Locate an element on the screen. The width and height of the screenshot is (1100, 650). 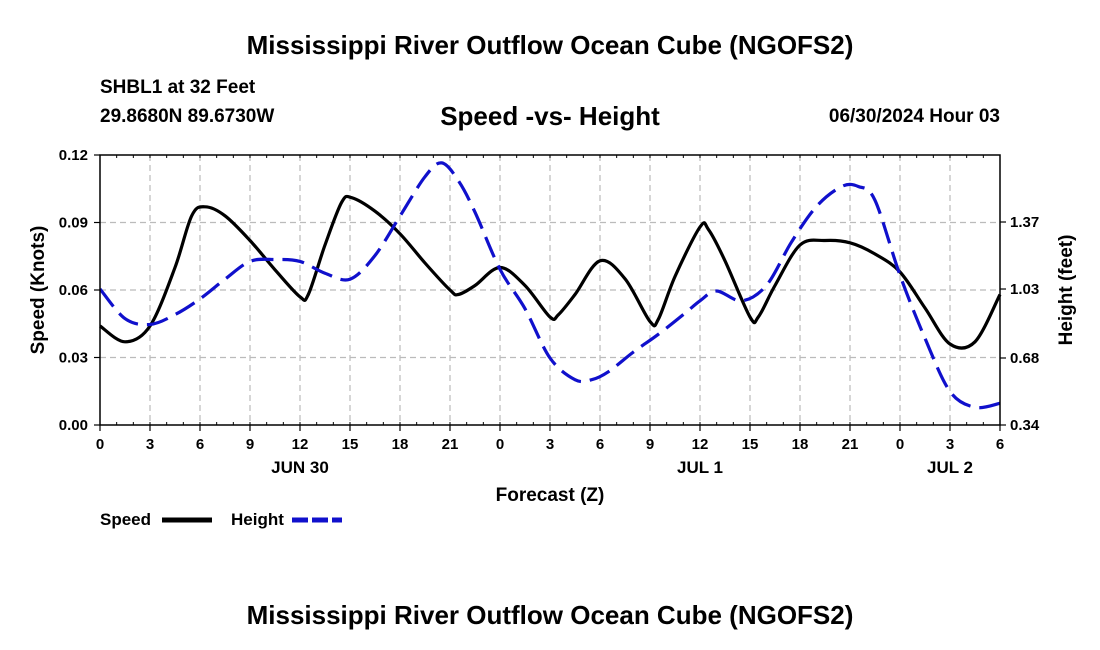
y-tick-label: 0.06 is located at coordinates (73, 290).